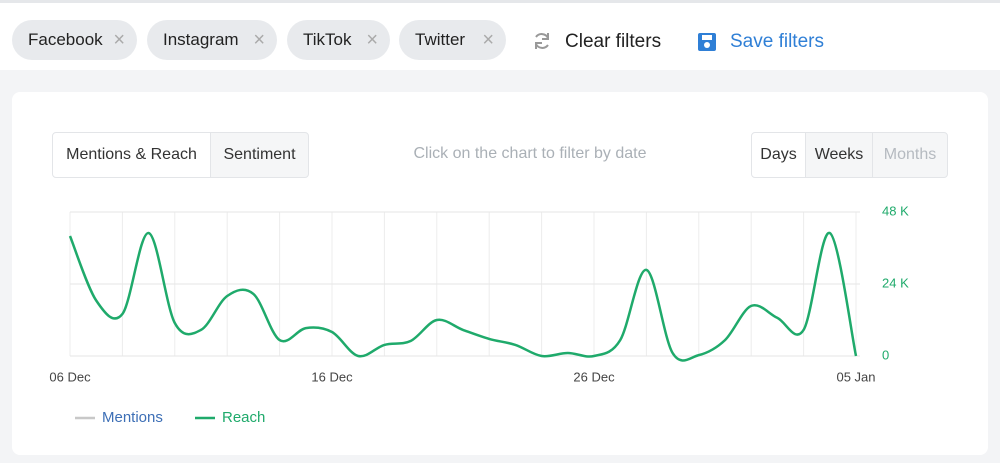  What do you see at coordinates (327, 39) in the screenshot?
I see `chip-label: TikTok` at bounding box center [327, 39].